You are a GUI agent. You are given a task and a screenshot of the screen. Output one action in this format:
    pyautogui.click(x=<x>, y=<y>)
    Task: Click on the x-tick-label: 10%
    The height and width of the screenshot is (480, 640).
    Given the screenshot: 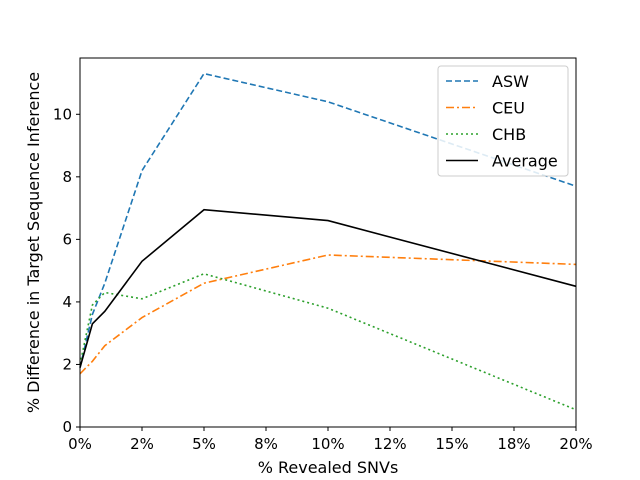 What is the action you would take?
    pyautogui.click(x=327, y=444)
    